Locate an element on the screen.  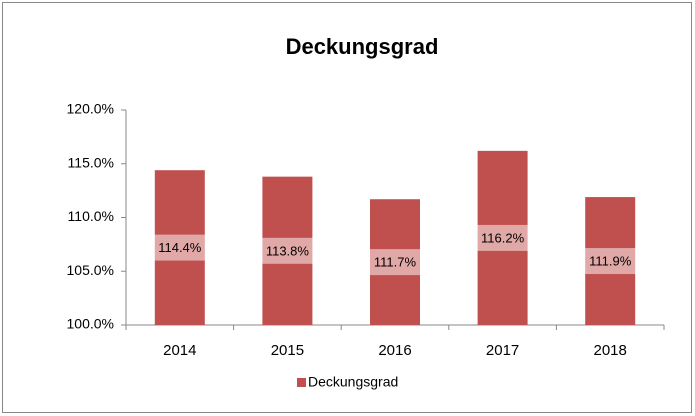
data-label: 113.8% is located at coordinates (288, 250).